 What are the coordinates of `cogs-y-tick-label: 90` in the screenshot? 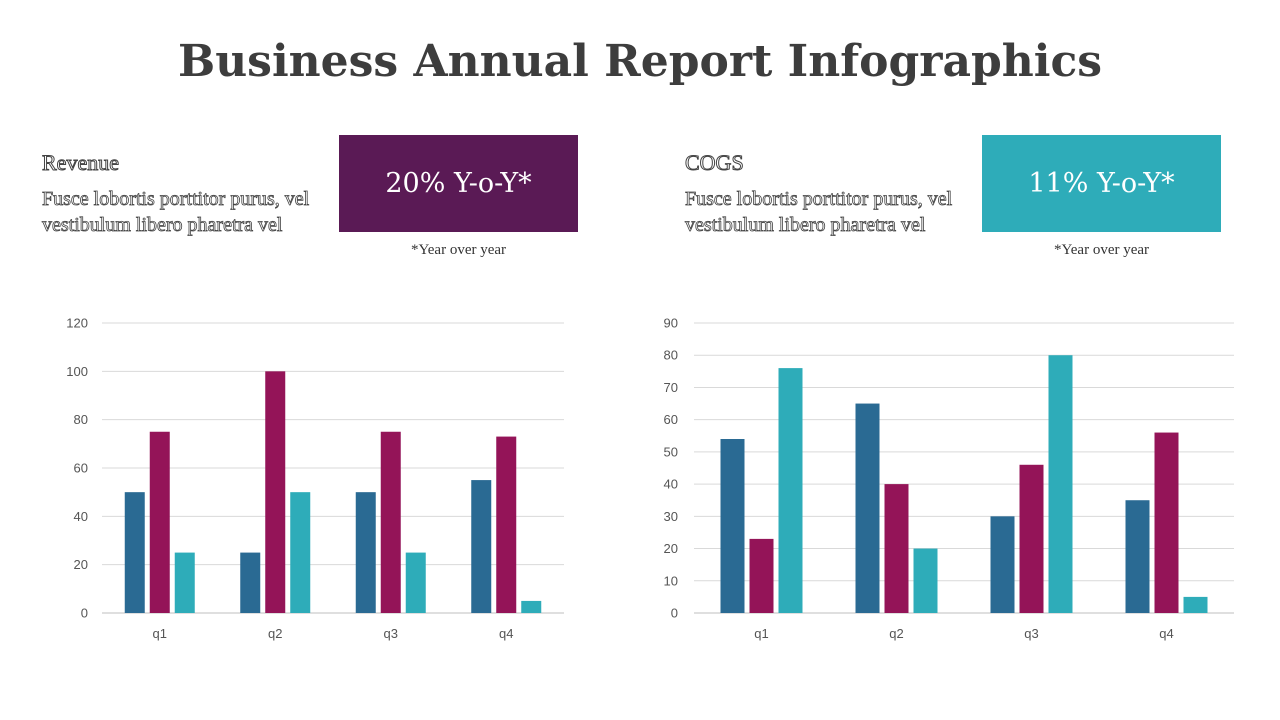 It's located at (671, 323).